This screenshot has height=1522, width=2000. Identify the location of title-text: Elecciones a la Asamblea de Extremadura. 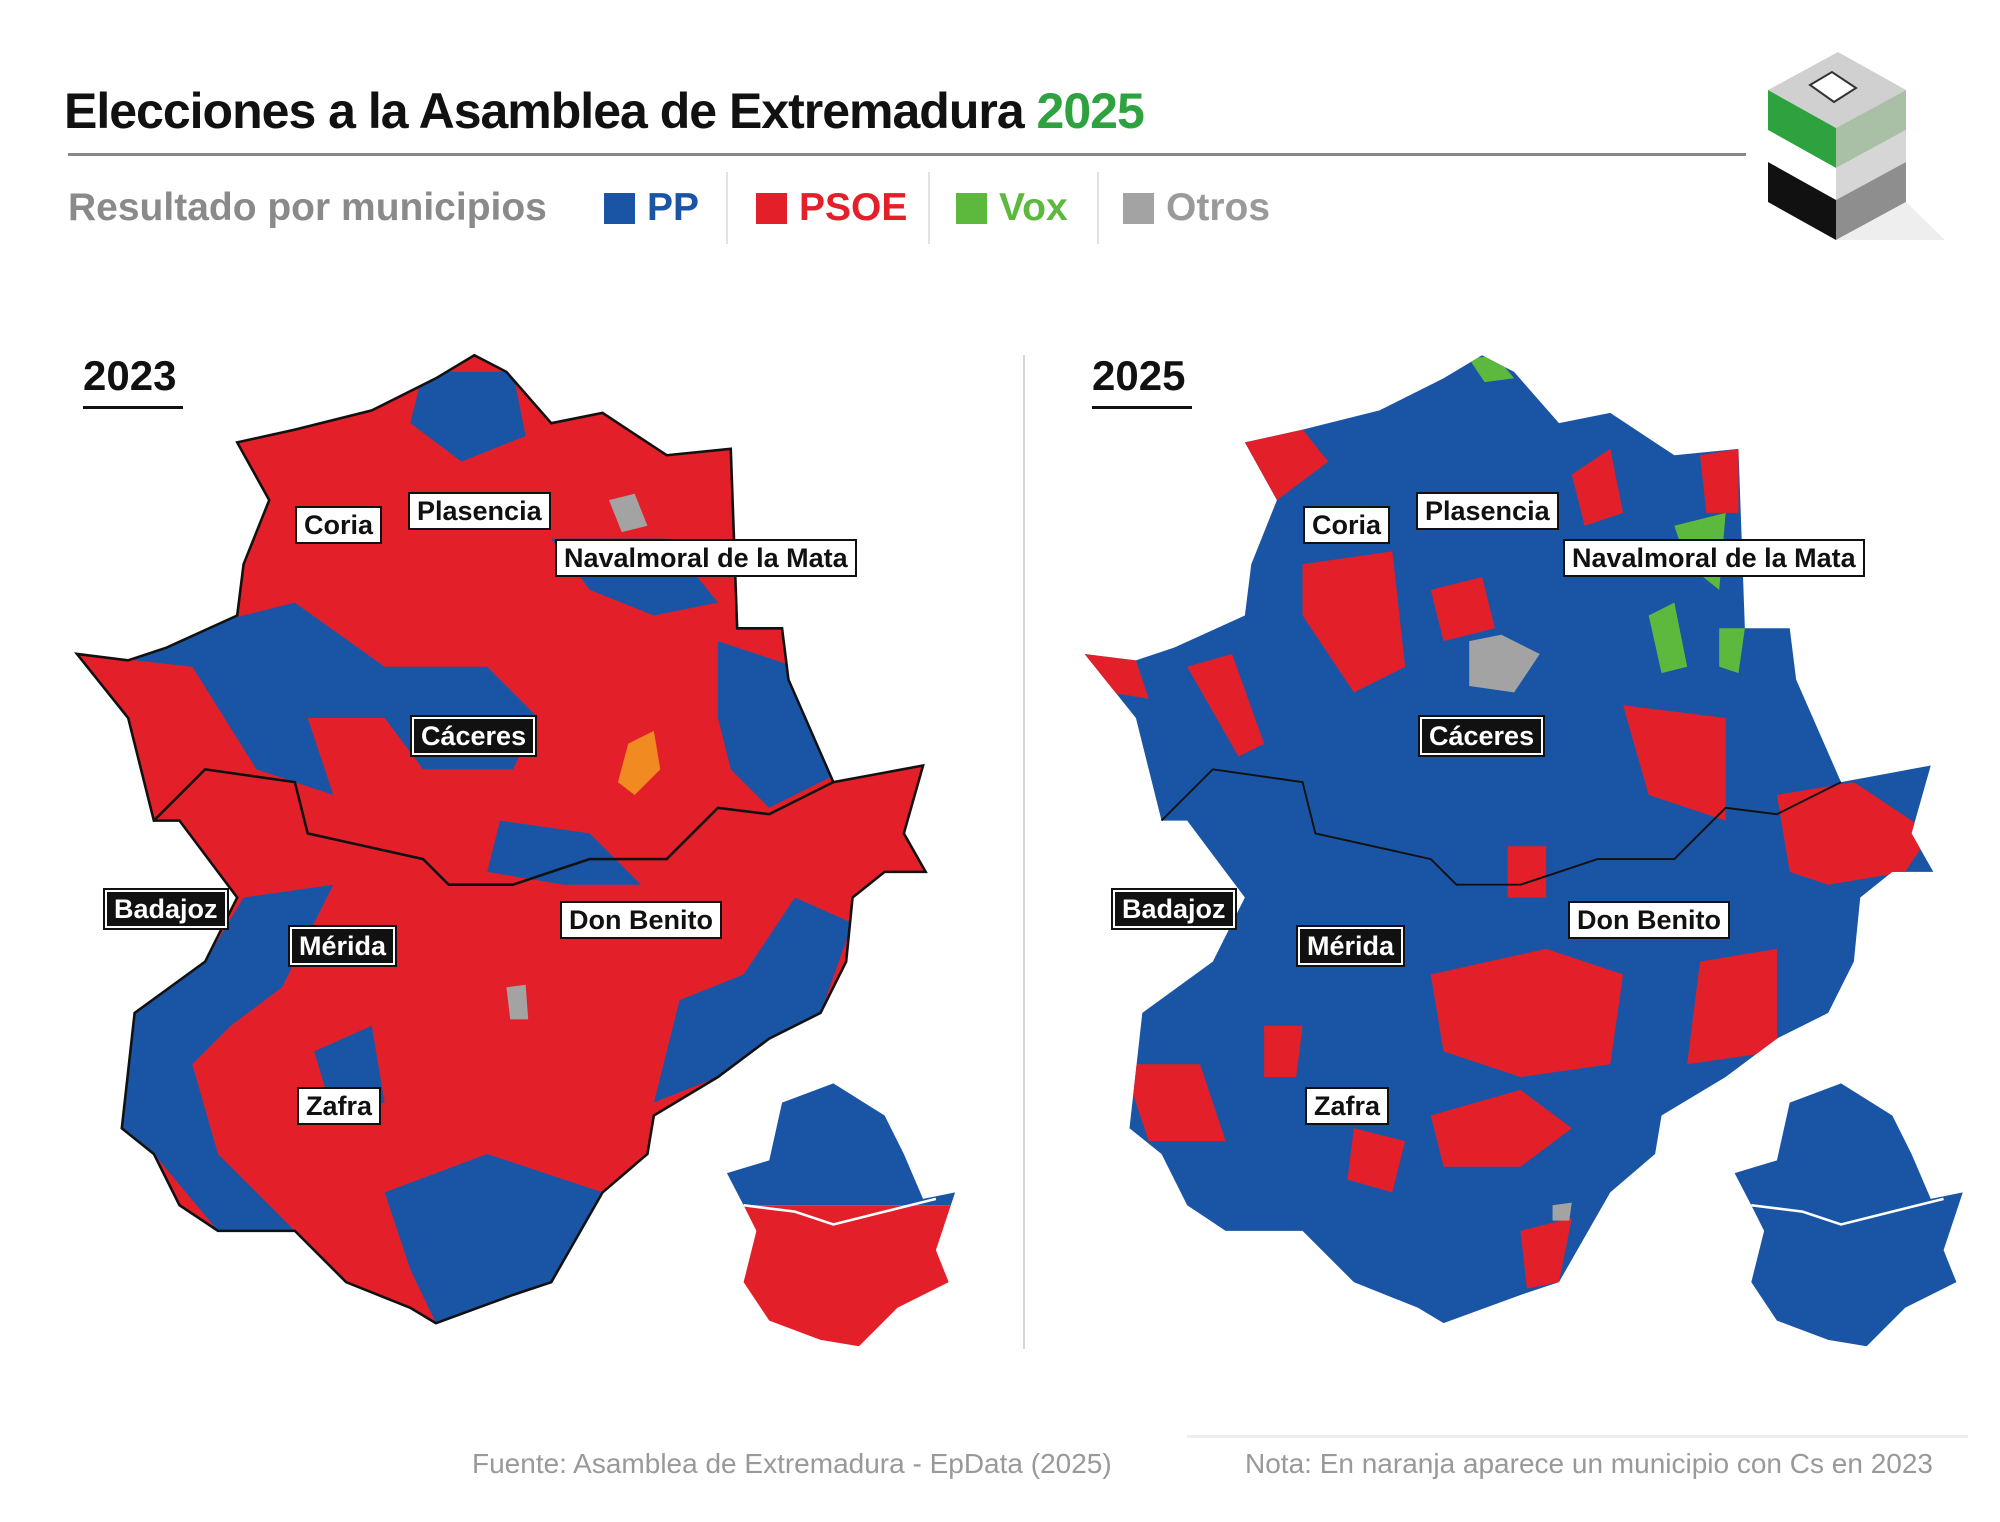
(544, 111).